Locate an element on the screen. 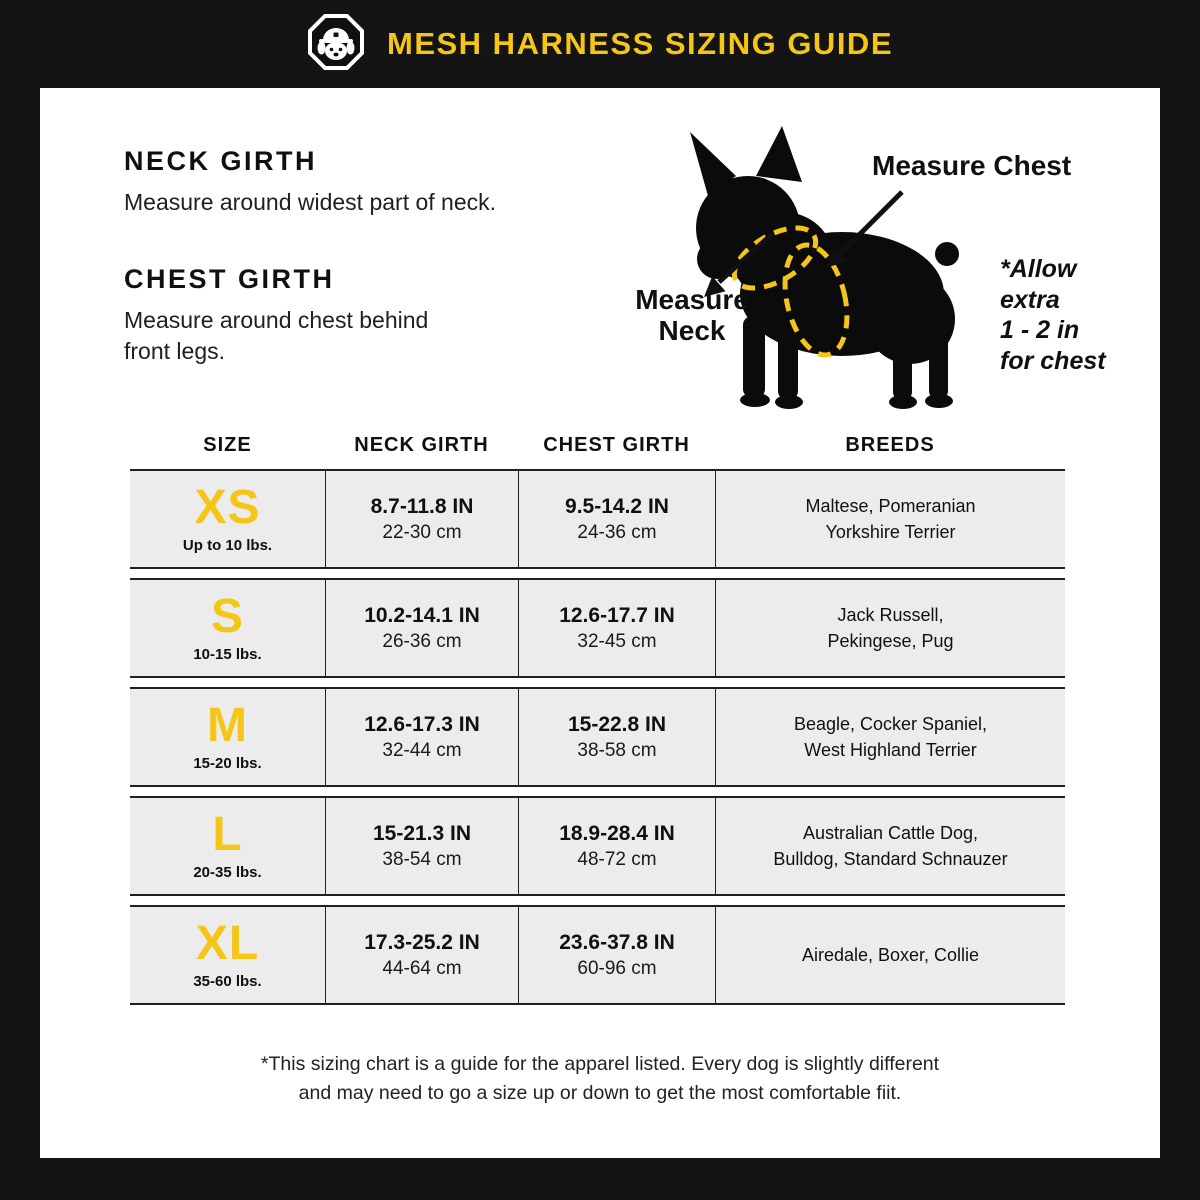 The height and width of the screenshot is (1200, 1200). chest-inches: 15-22.8 IN is located at coordinates (617, 724).